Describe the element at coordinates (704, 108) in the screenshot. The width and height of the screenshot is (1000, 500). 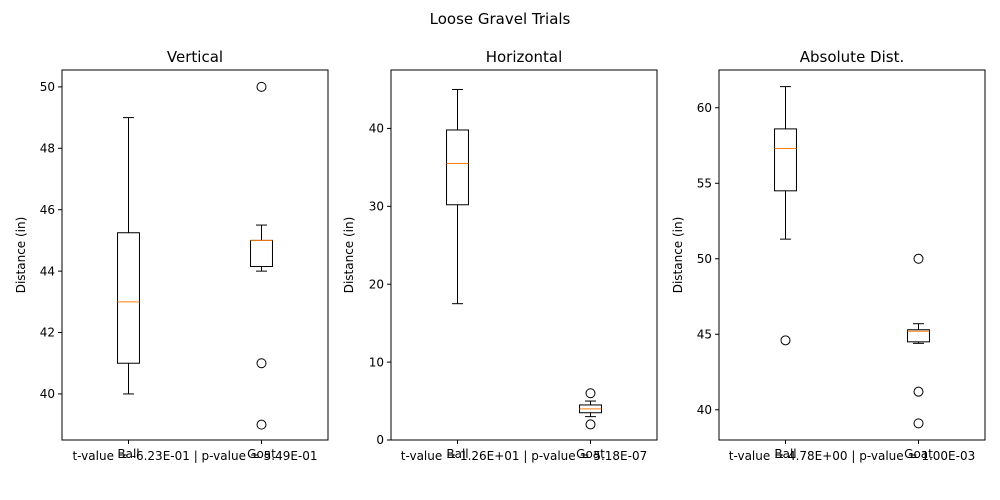
I see `y-tick-label: 60` at that location.